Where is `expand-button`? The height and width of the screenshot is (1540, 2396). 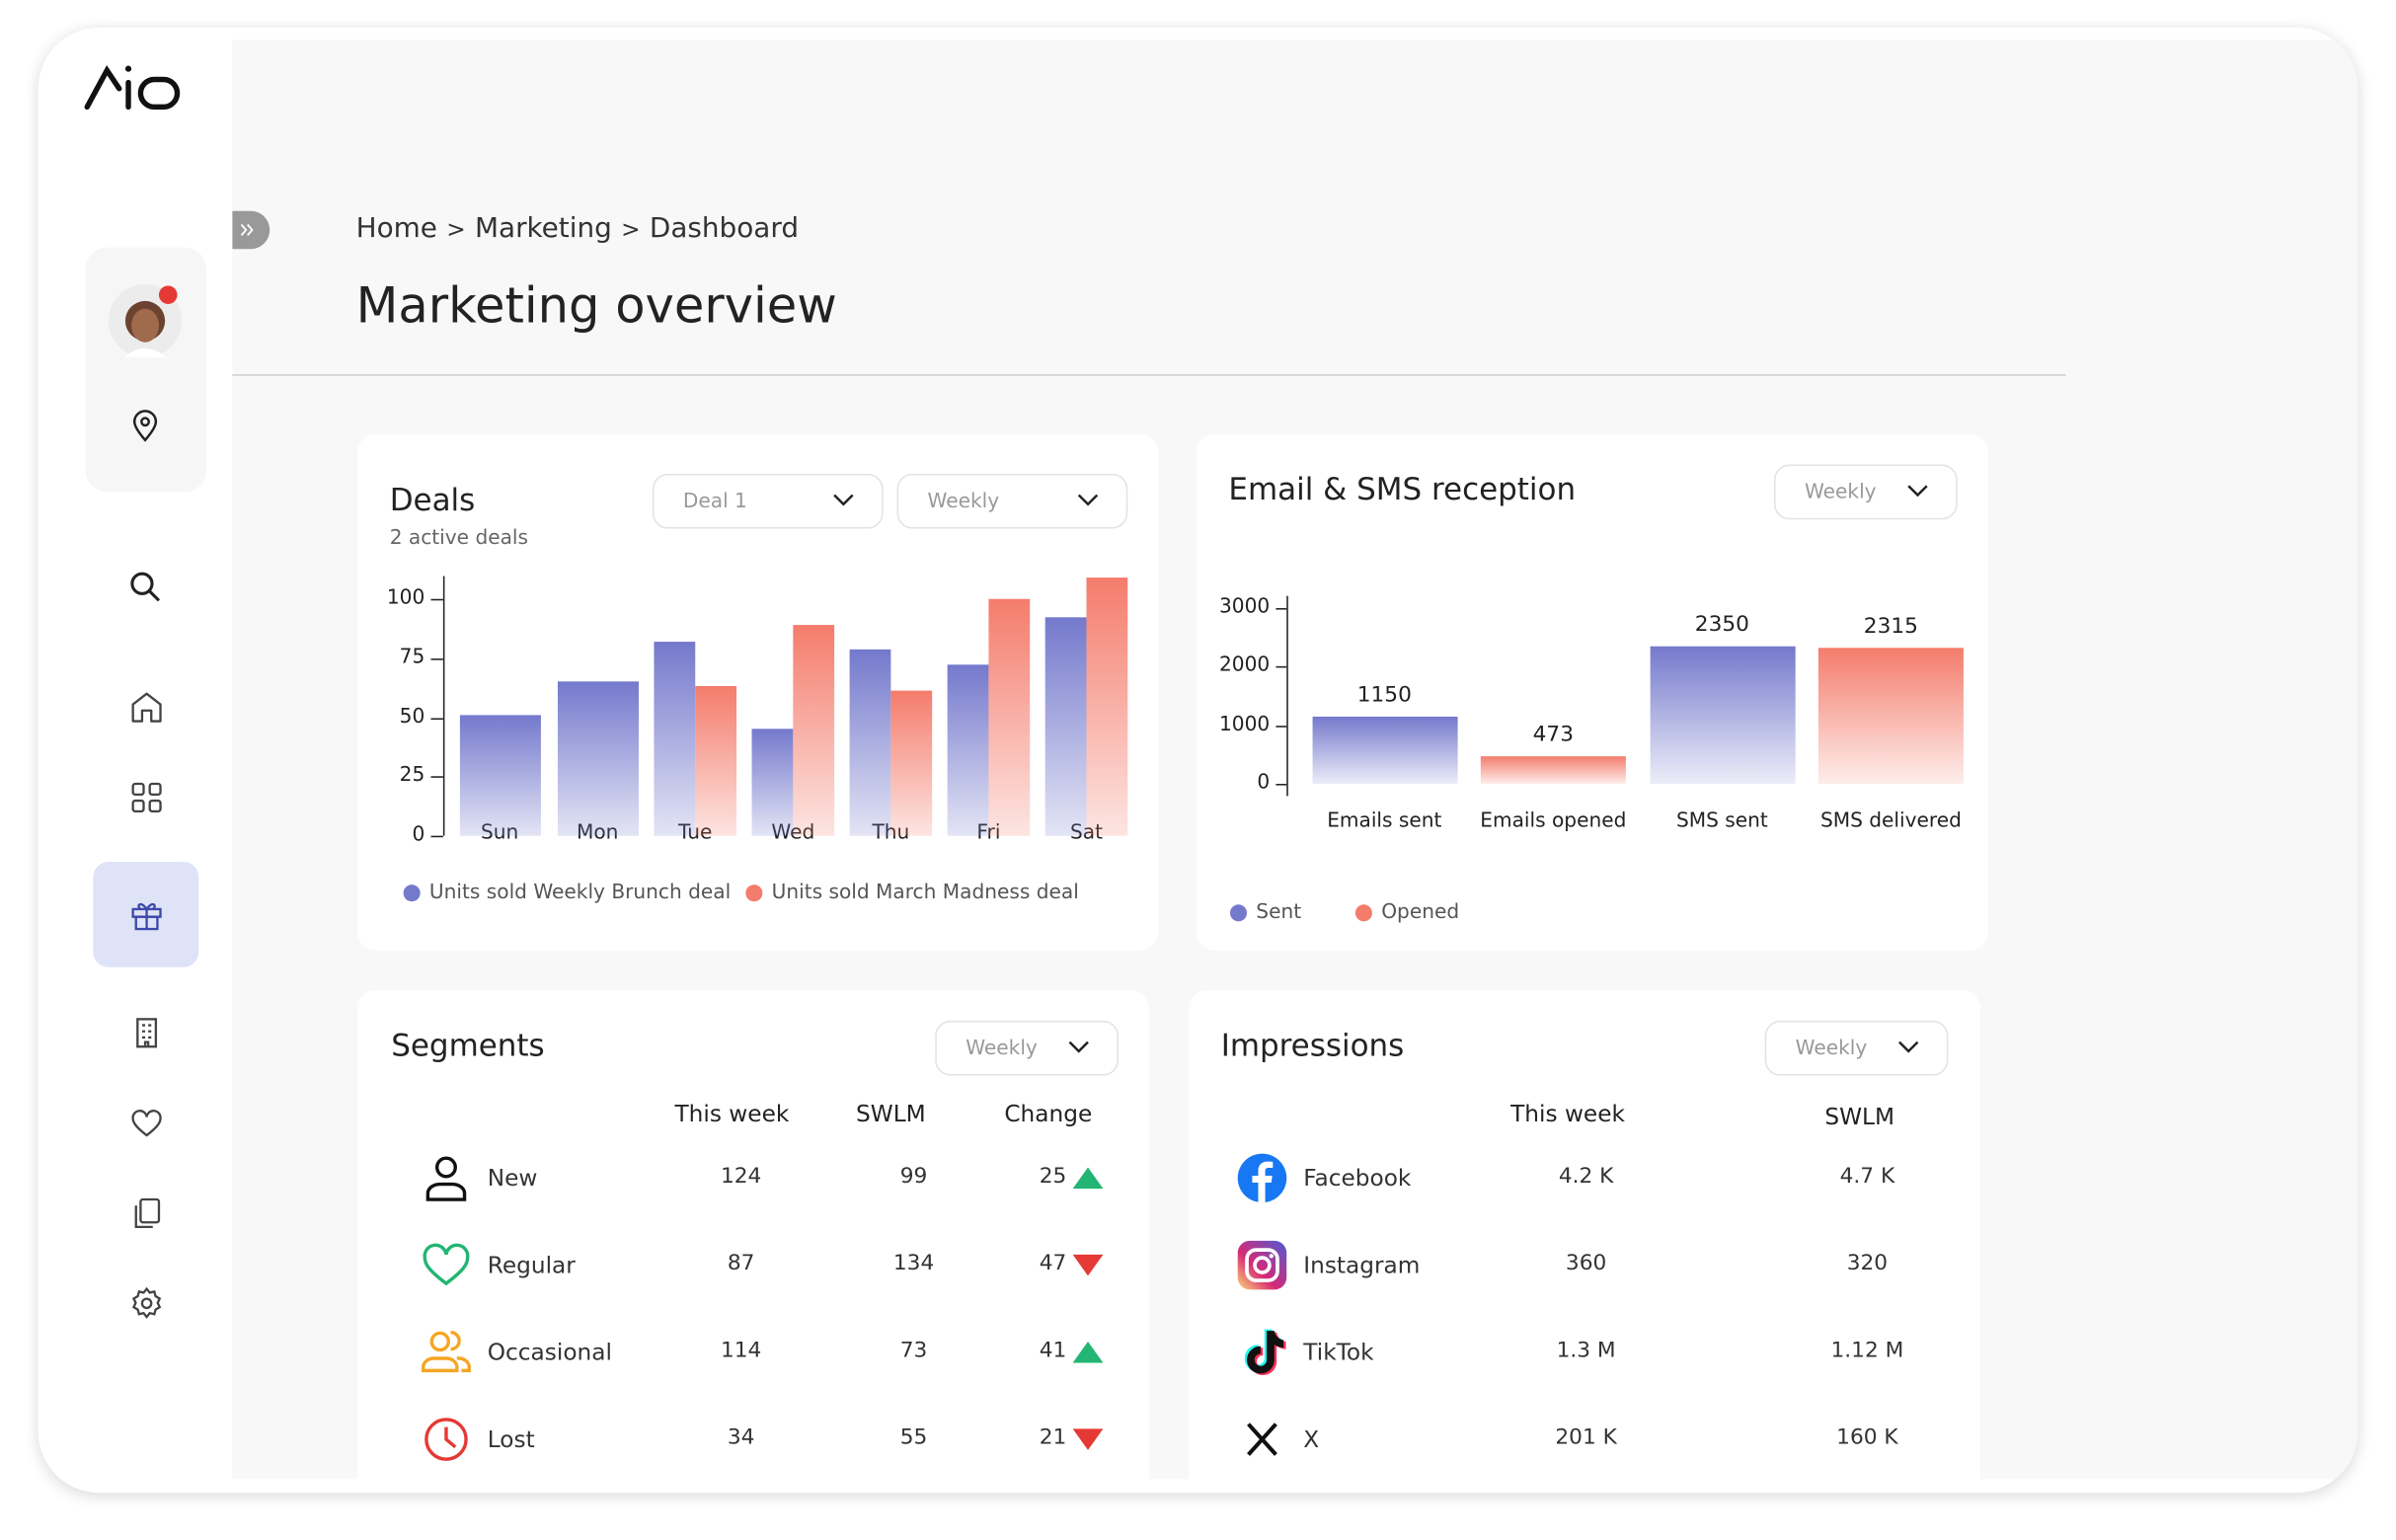
expand-button is located at coordinates (252, 230).